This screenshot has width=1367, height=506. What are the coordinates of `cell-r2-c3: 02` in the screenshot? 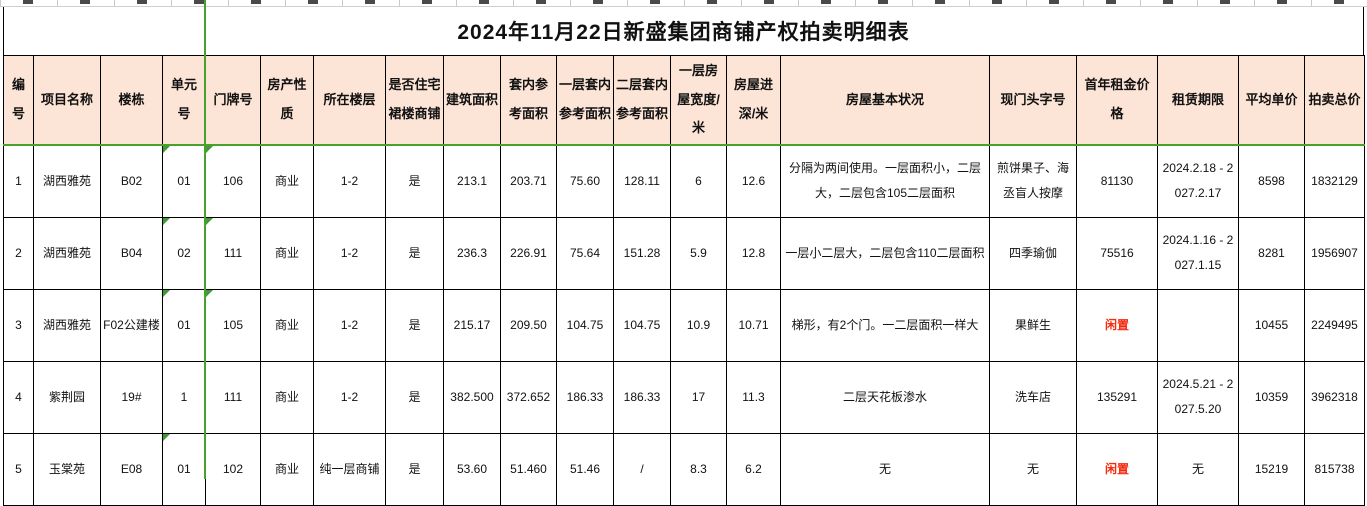 It's located at (184, 253).